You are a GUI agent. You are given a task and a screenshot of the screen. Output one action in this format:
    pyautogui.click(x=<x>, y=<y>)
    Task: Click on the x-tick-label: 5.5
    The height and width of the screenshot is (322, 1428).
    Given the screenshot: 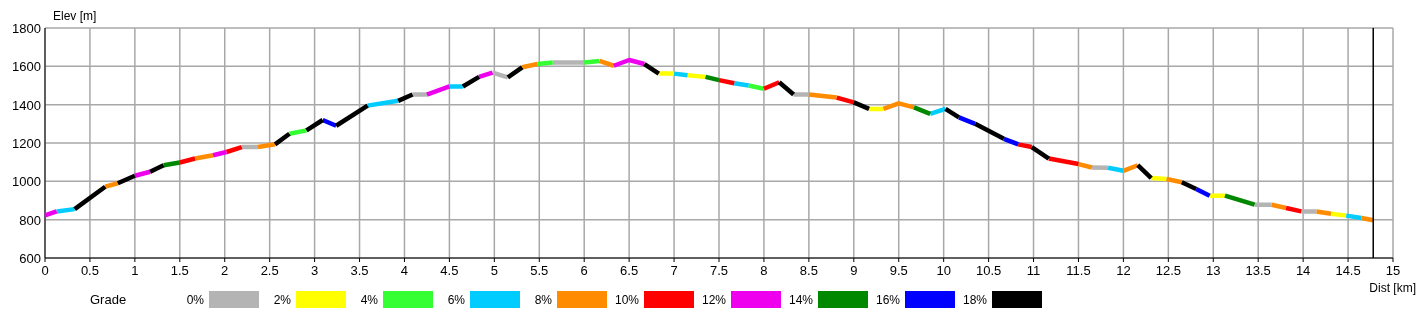 What is the action you would take?
    pyautogui.click(x=539, y=270)
    